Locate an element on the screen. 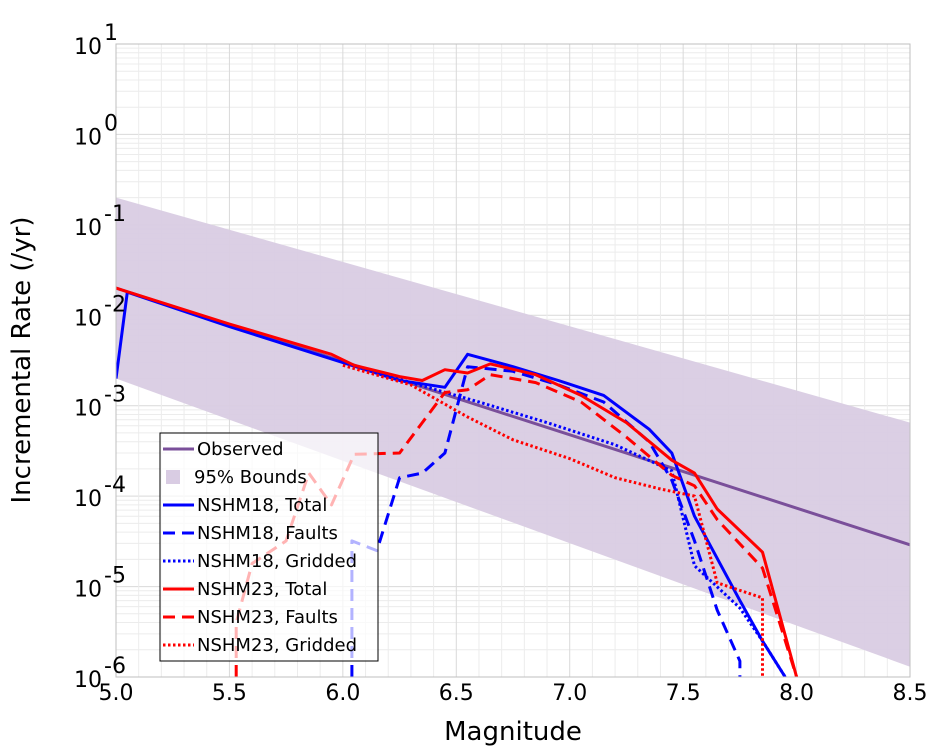 The image size is (950, 750). y-tick-exponent: -6 is located at coordinates (115, 666).